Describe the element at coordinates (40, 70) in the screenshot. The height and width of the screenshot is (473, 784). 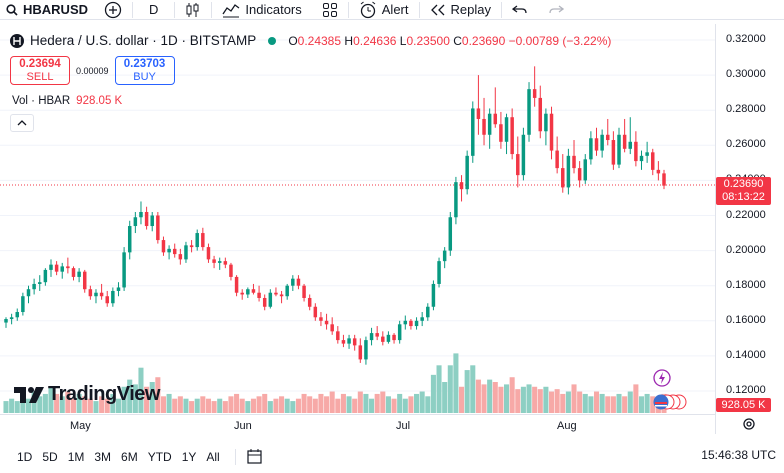
I see `sell-button: 0.23694 SELL` at that location.